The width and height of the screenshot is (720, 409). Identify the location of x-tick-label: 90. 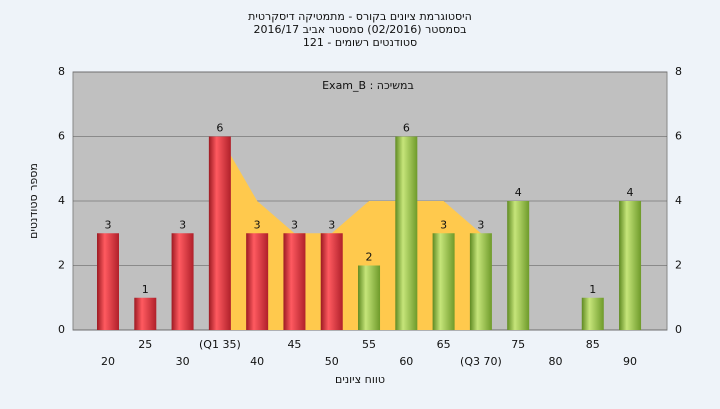
(630, 361).